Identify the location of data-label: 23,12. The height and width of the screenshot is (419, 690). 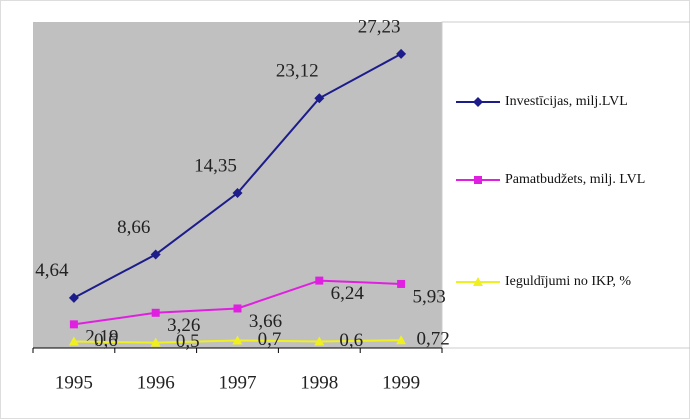
(297, 71).